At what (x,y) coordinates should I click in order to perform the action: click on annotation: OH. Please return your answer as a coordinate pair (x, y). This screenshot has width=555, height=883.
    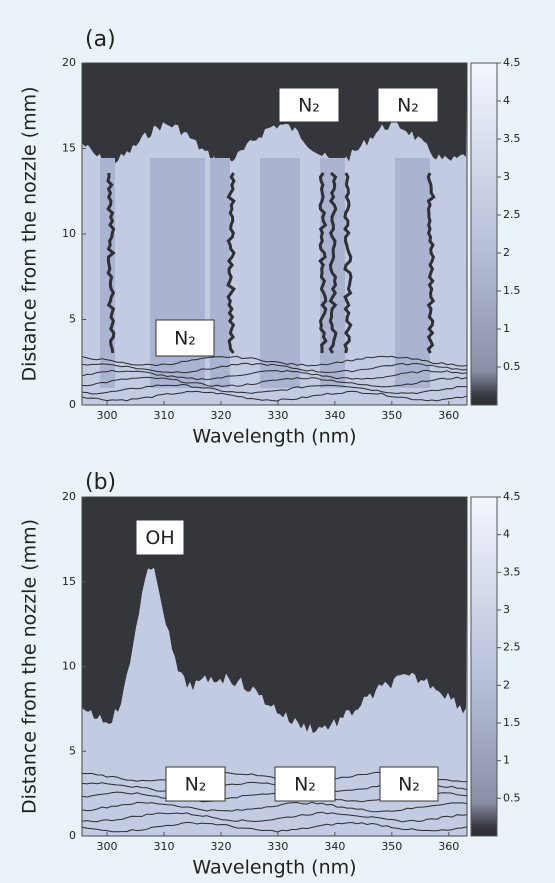
    Looking at the image, I should click on (159, 538).